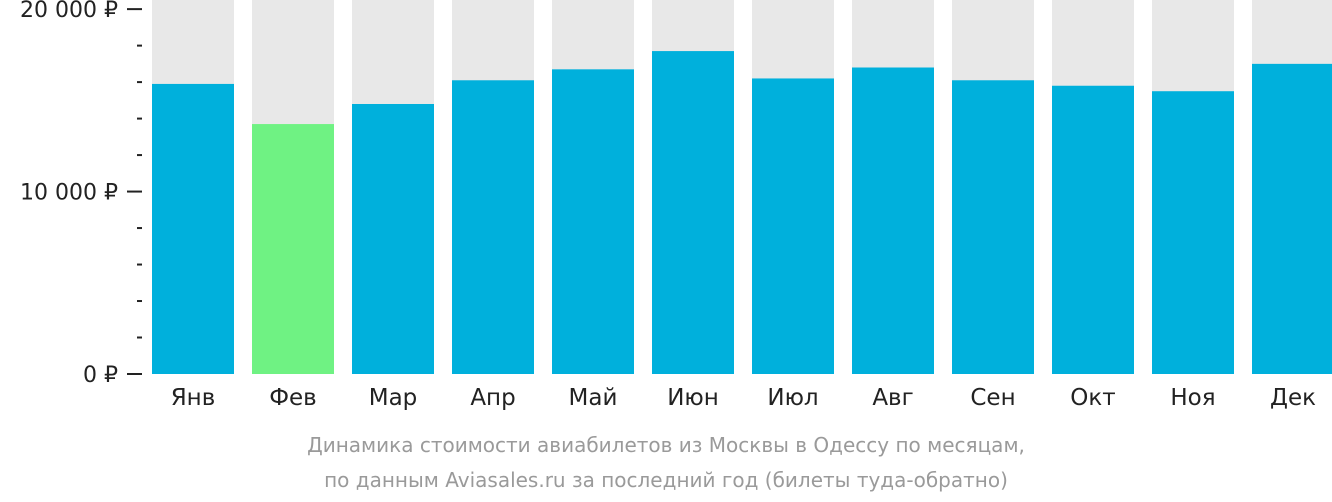 Image resolution: width=1332 pixels, height=502 pixels. What do you see at coordinates (193, 398) in the screenshot?
I see `x-tick-label: Янв` at bounding box center [193, 398].